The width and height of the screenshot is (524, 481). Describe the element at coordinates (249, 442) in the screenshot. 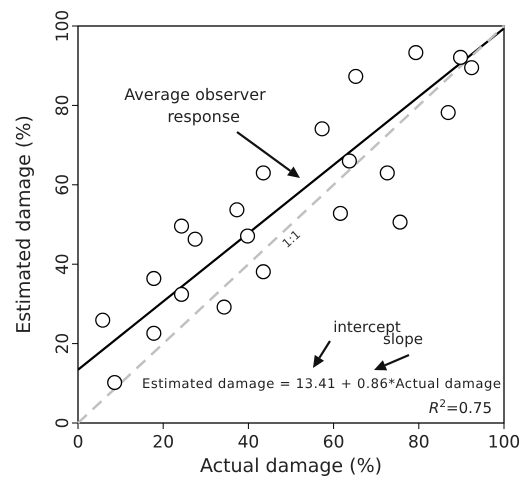

I see `x-tick-label: 40` at that location.